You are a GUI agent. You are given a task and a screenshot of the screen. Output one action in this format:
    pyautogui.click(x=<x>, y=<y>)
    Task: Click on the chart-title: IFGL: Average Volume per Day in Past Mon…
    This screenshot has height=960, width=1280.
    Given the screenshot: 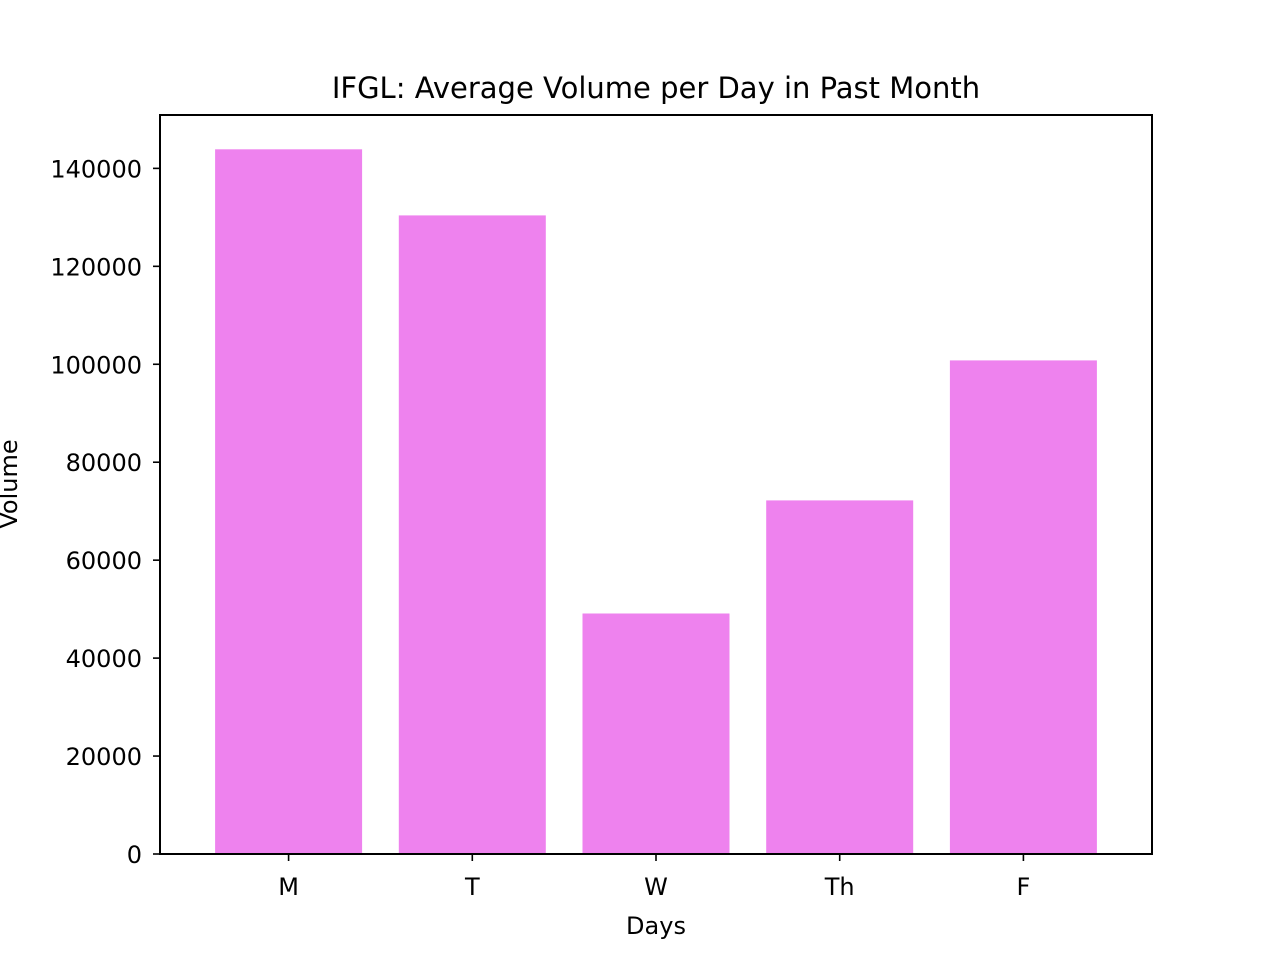 What is the action you would take?
    pyautogui.click(x=656, y=88)
    